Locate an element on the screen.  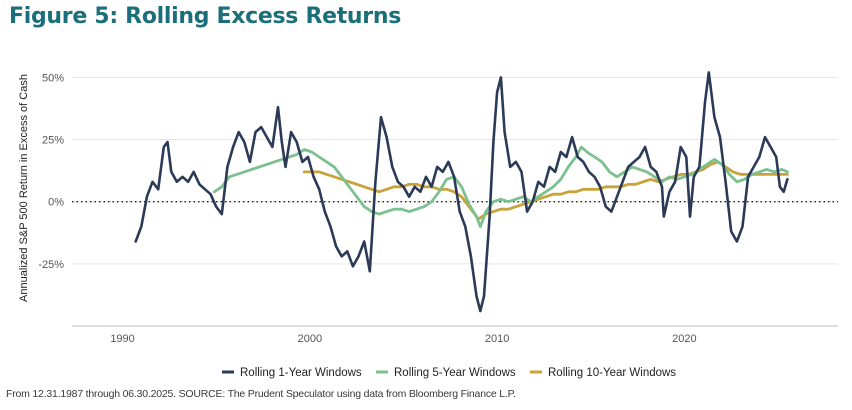
x-axis-ticks: 1990 2000 2010 2020 is located at coordinates (403, 339).